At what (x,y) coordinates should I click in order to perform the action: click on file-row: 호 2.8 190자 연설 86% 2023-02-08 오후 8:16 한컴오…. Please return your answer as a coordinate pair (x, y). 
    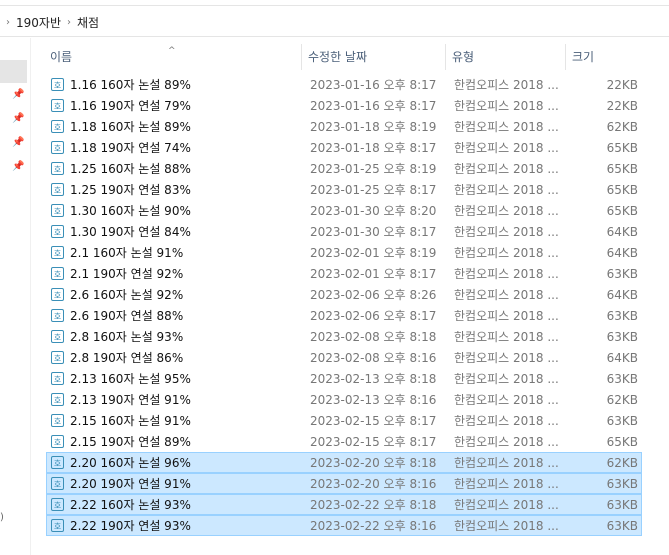
    Looking at the image, I should click on (344, 357).